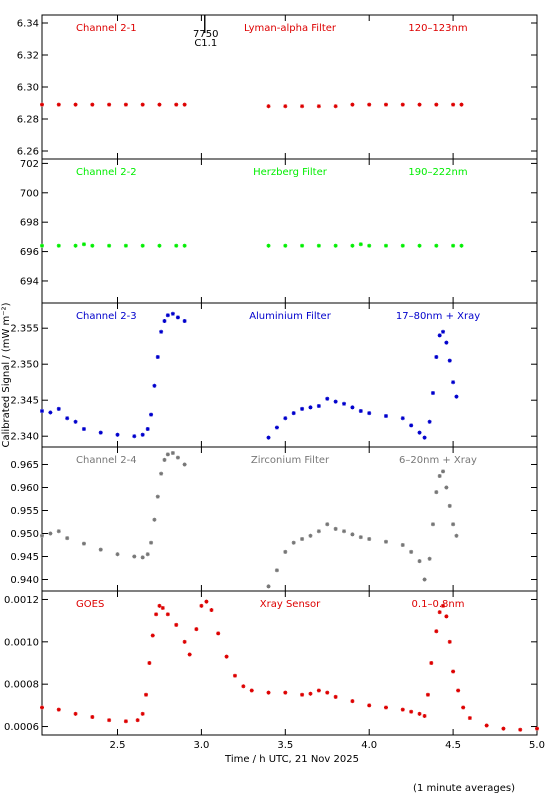 The width and height of the screenshot is (550, 800). What do you see at coordinates (285, 745) in the screenshot?
I see `x-tick-label: 3.5` at bounding box center [285, 745].